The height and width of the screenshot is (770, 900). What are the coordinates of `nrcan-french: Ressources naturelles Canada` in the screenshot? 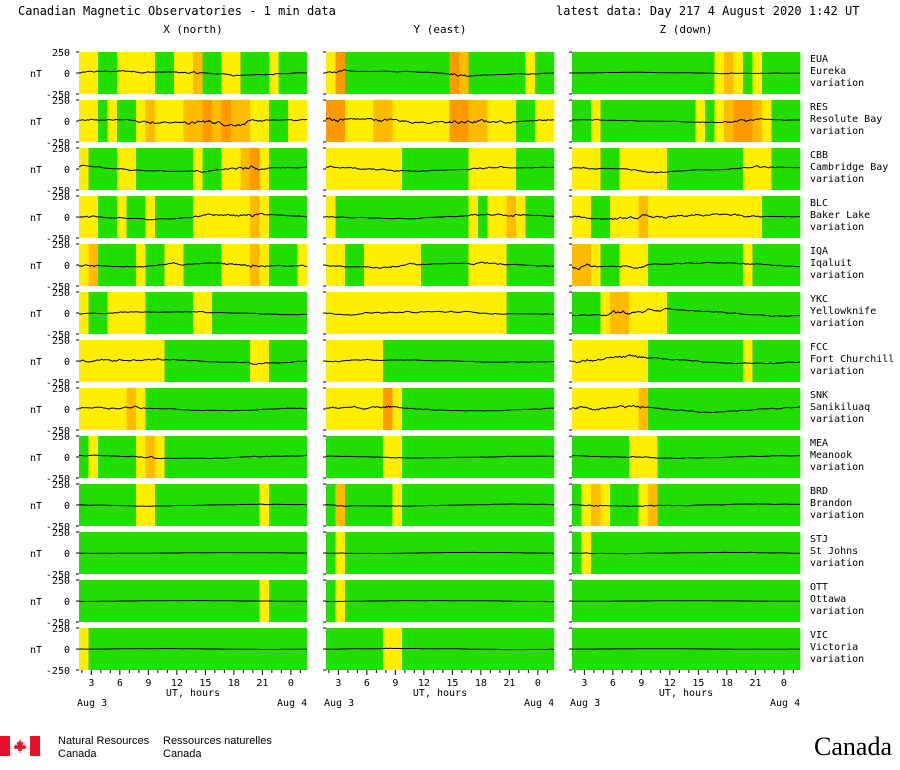 It's located at (217, 748).